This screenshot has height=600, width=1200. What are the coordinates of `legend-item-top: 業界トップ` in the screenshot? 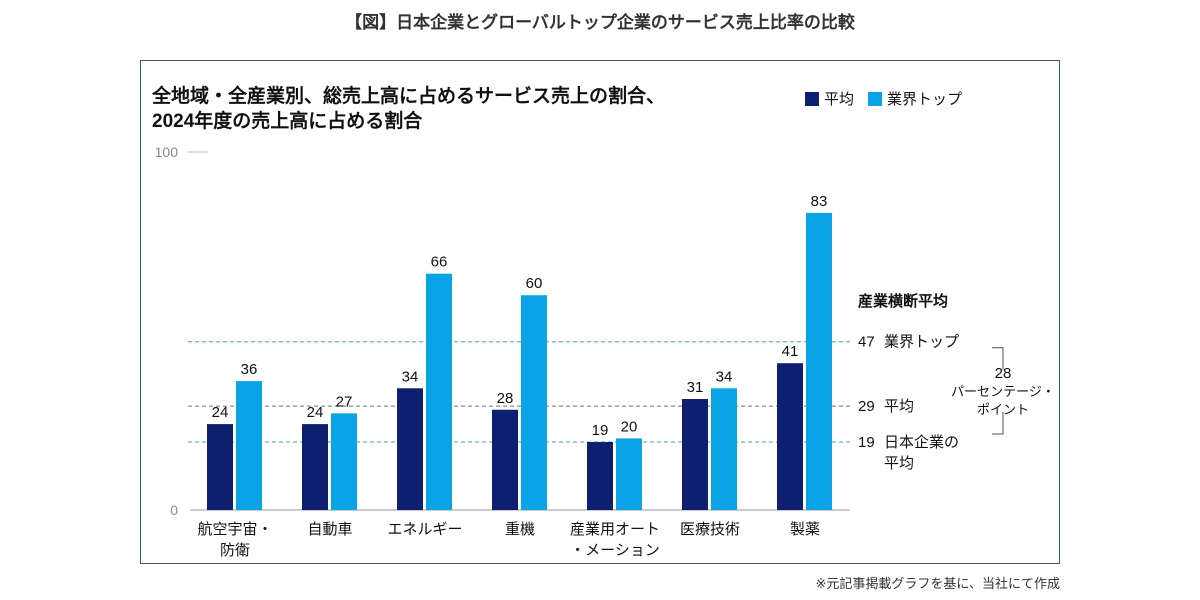 It's located at (915, 98).